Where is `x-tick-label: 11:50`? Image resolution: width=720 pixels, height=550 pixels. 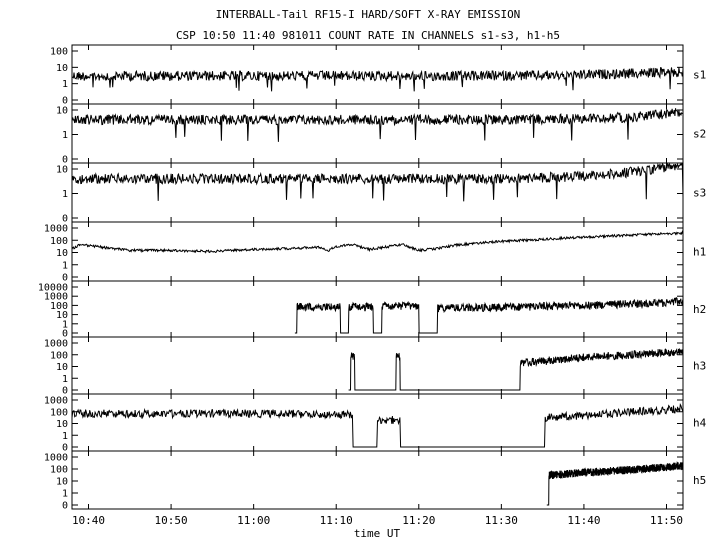 x-tick-label: 11:50 is located at coordinates (666, 520).